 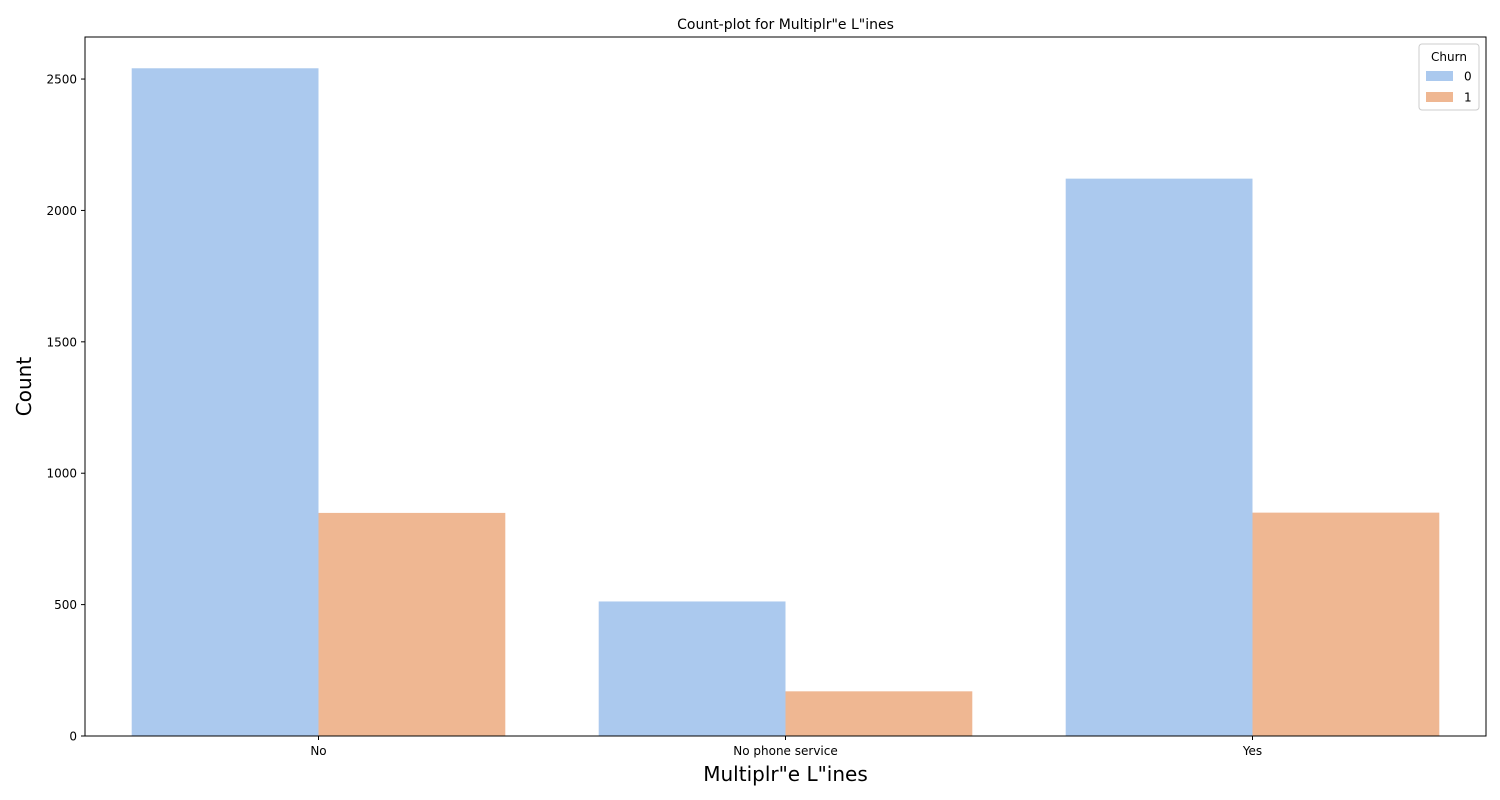 I want to click on x-tick-label: Yes, so click(x=1252, y=751).